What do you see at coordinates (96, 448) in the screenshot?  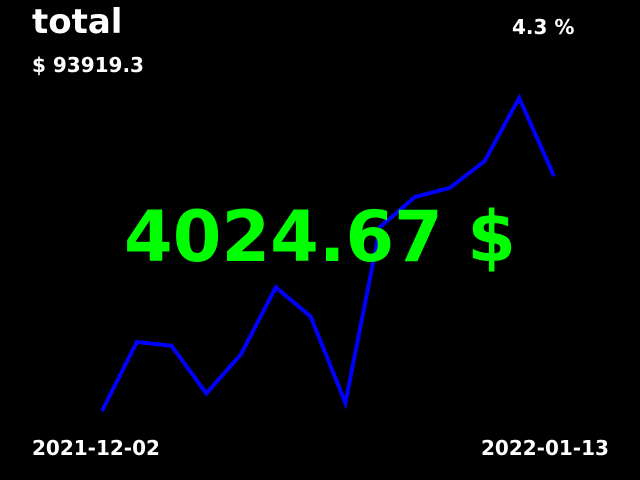 I see `start-date: 2021-12-02` at bounding box center [96, 448].